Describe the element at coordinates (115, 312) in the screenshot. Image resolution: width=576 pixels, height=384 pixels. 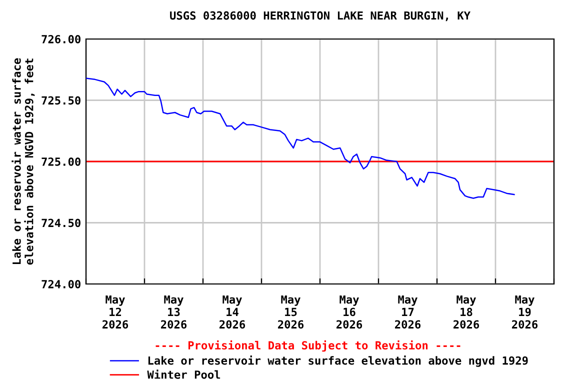
I see `x-tick-label: May 12 2026` at that location.